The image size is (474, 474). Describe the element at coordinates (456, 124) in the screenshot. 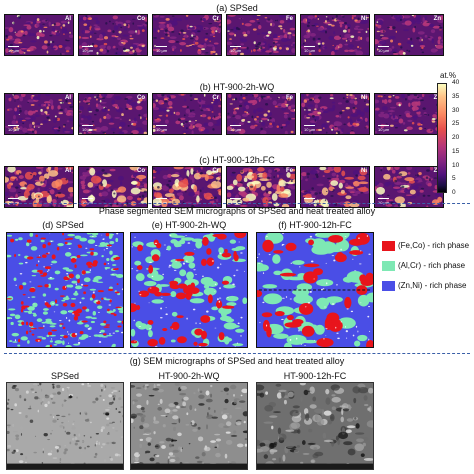

I see `colorbar-tick-label: 25` at that location.